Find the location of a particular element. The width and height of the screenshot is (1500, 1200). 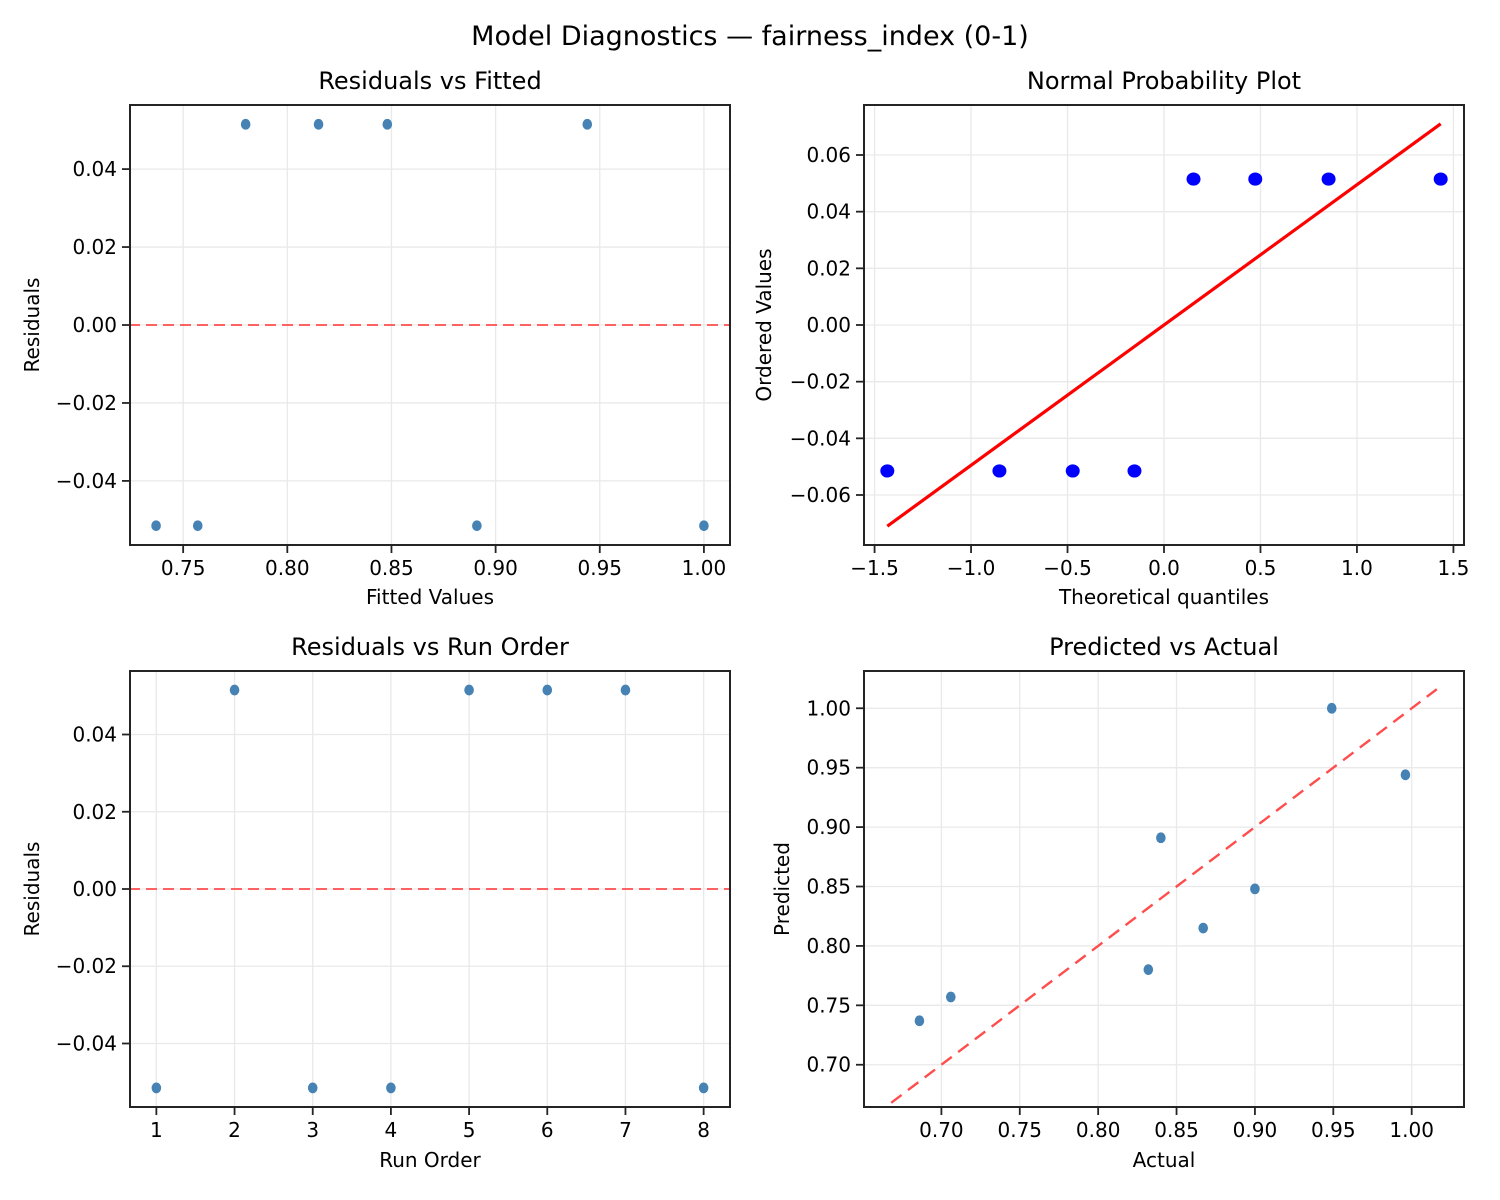

x-tick-label: 0.5 is located at coordinates (1261, 568).